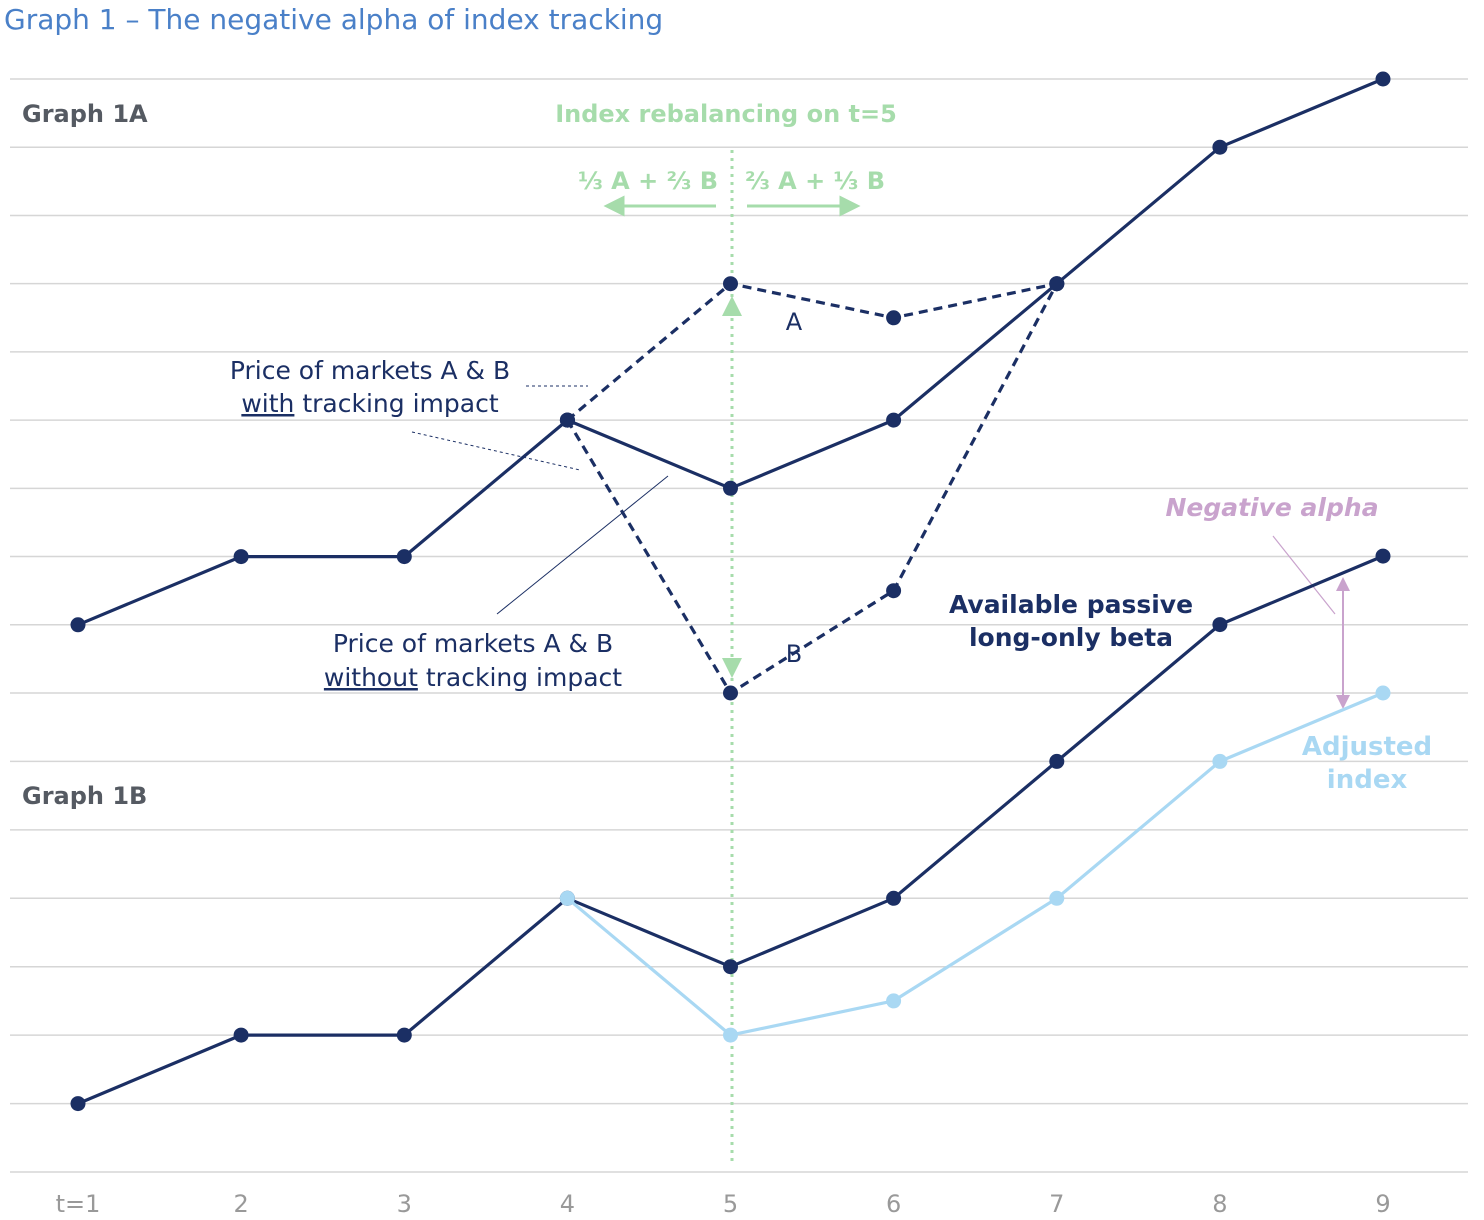  Describe the element at coordinates (1219, 1204) in the screenshot. I see `x-tick-label-8: 8` at that location.